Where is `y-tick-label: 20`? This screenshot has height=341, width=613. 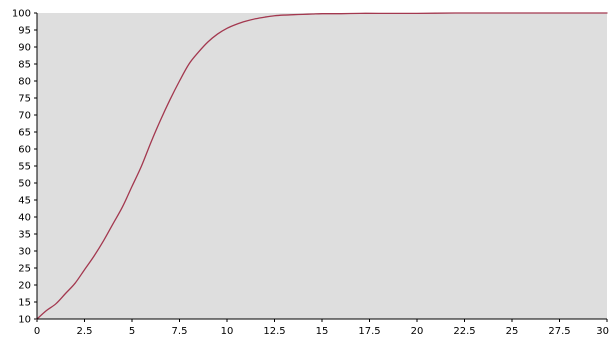 y-tick-label: 20 is located at coordinates (24, 286).